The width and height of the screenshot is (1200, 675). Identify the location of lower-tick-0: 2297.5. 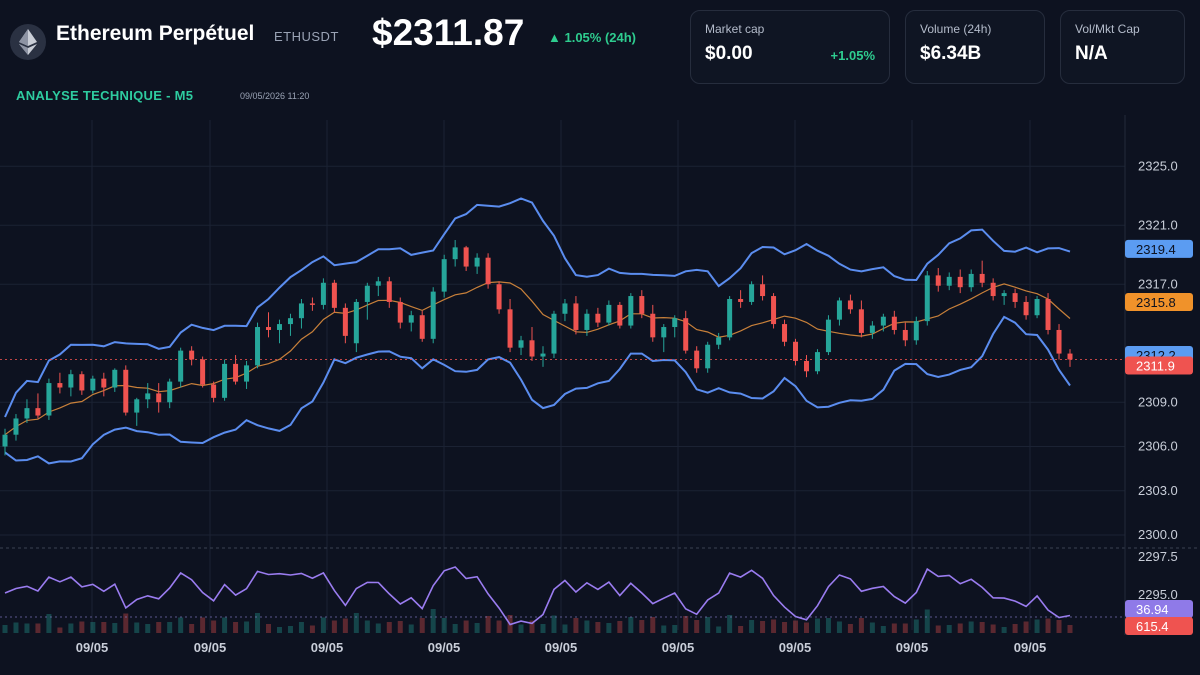
(1158, 556).